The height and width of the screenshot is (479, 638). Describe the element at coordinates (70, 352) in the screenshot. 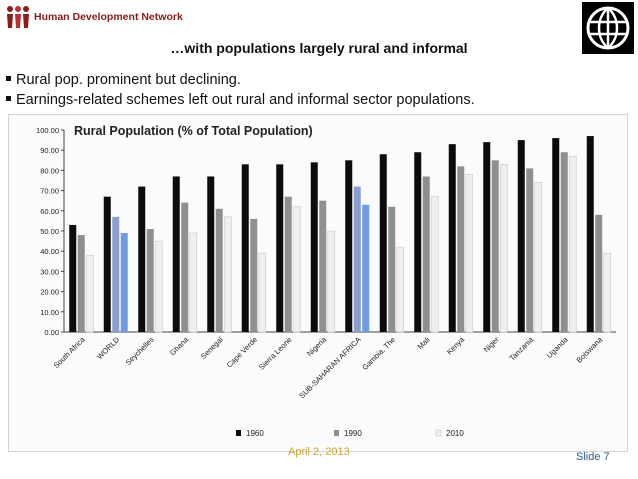

I see `x-category-label: South Africa` at that location.